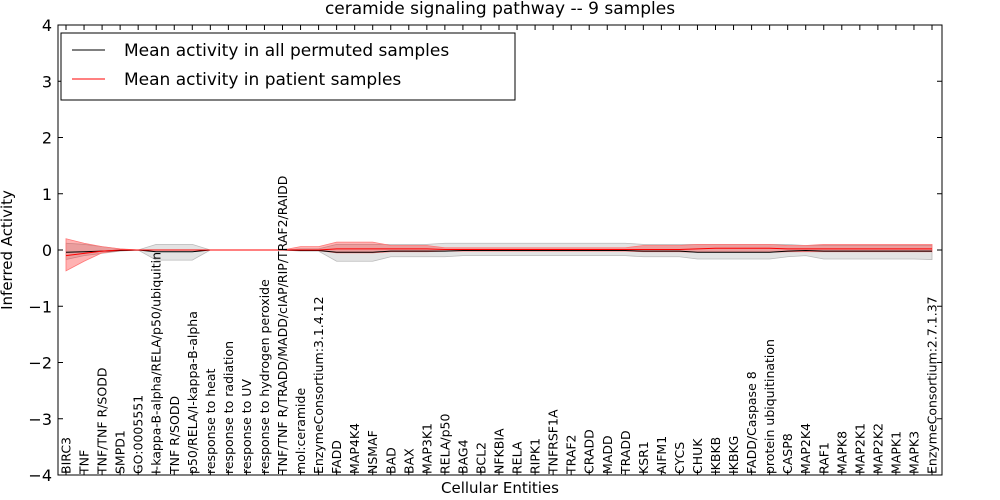 The image size is (1000, 500). I want to click on legend-box, so click(288, 66).